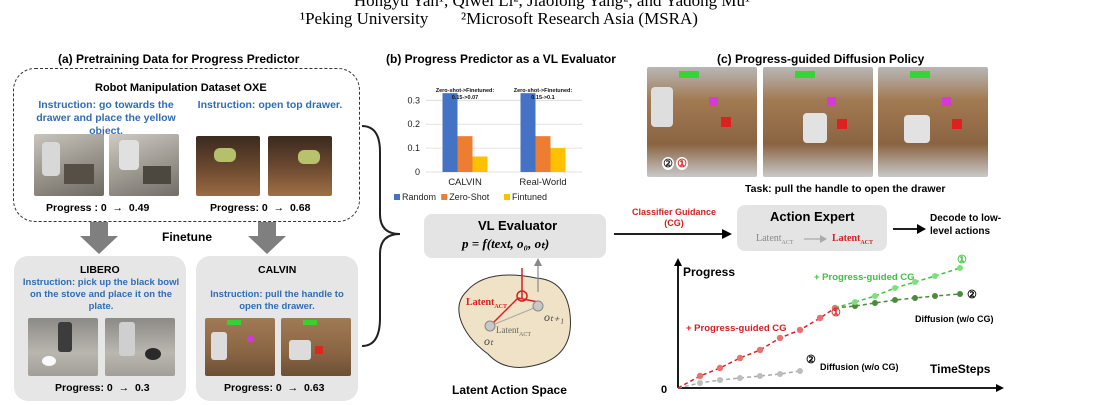  Describe the element at coordinates (668, 163) in the screenshot. I see `marker-2-img1: ②` at that location.